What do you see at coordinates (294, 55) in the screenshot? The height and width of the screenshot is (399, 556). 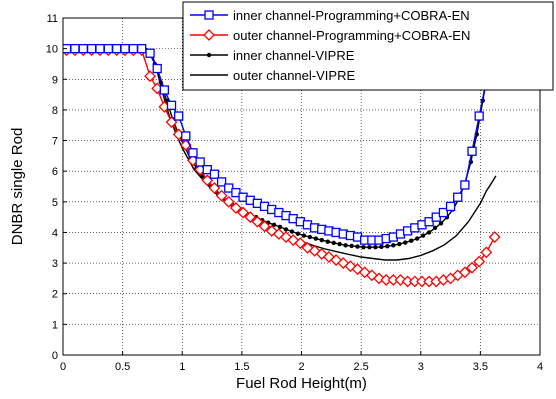 I see `legend-label: inner channel-VIPRE` at bounding box center [294, 55].